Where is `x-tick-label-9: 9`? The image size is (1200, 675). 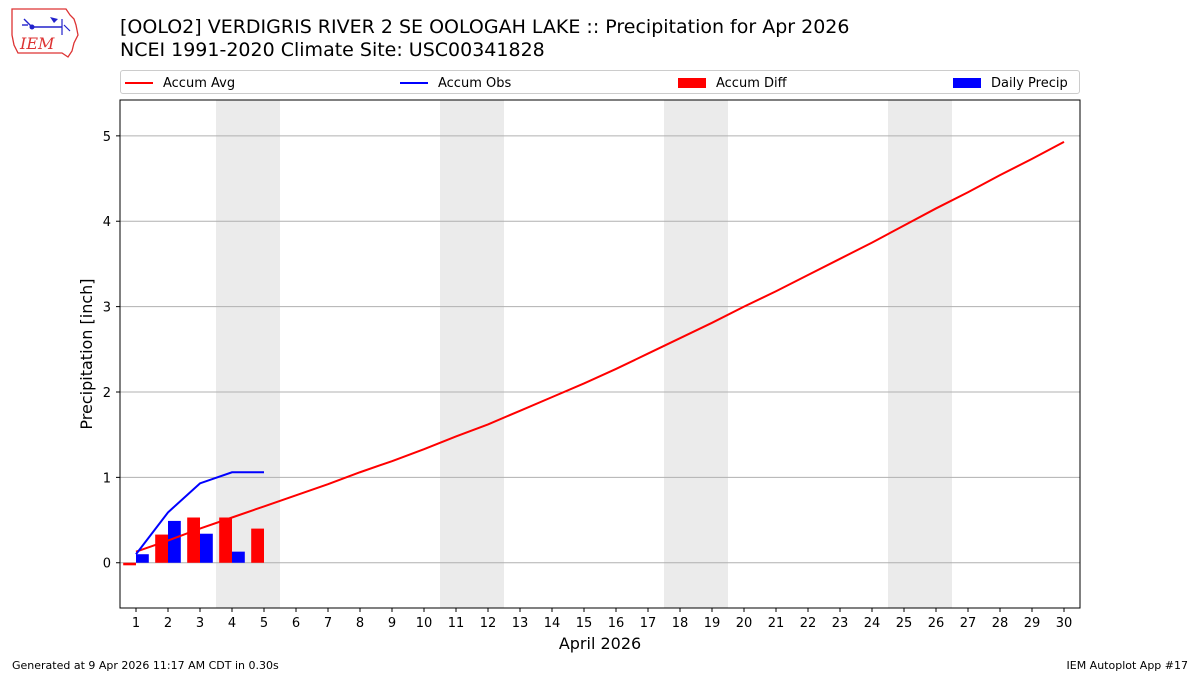 x-tick-label-9: 9 is located at coordinates (392, 623).